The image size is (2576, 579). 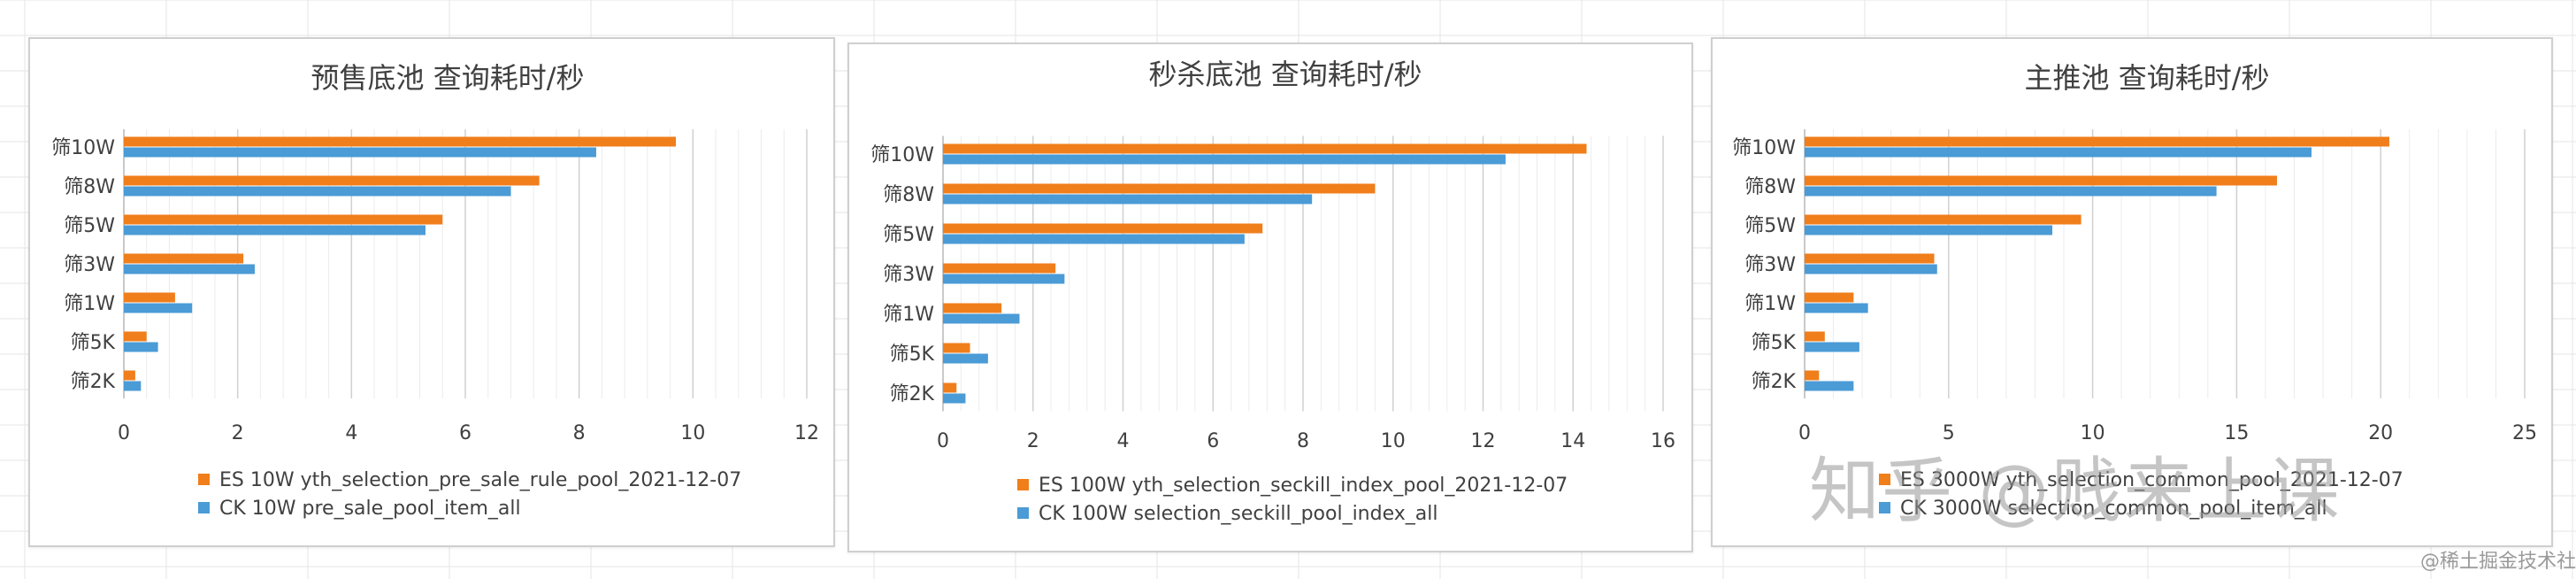 What do you see at coordinates (2498, 562) in the screenshot?
I see `site-tag: @稀土掘金技术社区` at bounding box center [2498, 562].